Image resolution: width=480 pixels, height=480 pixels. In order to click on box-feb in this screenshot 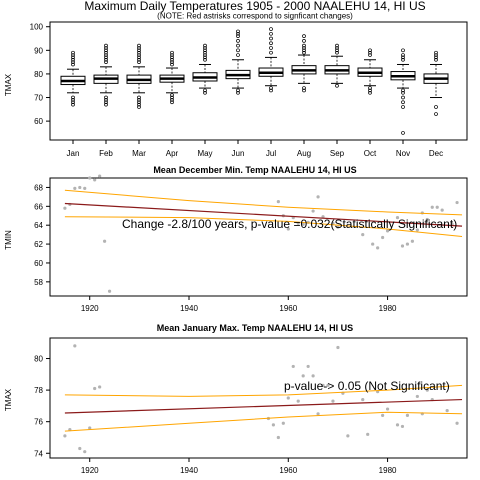, I will do `click(106, 75)`.